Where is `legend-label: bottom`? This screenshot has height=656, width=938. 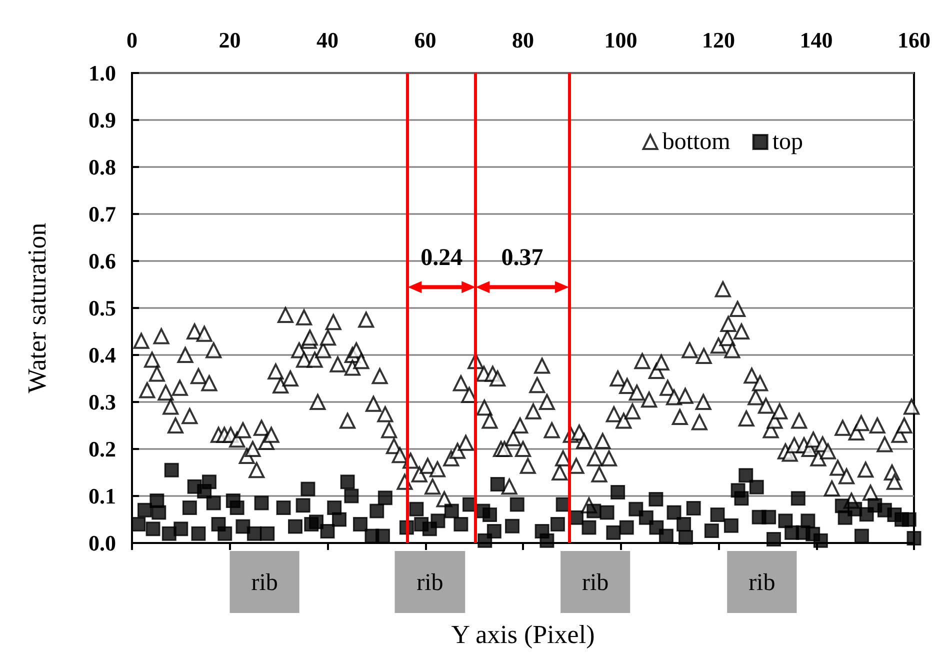 legend-label: bottom is located at coordinates (696, 142).